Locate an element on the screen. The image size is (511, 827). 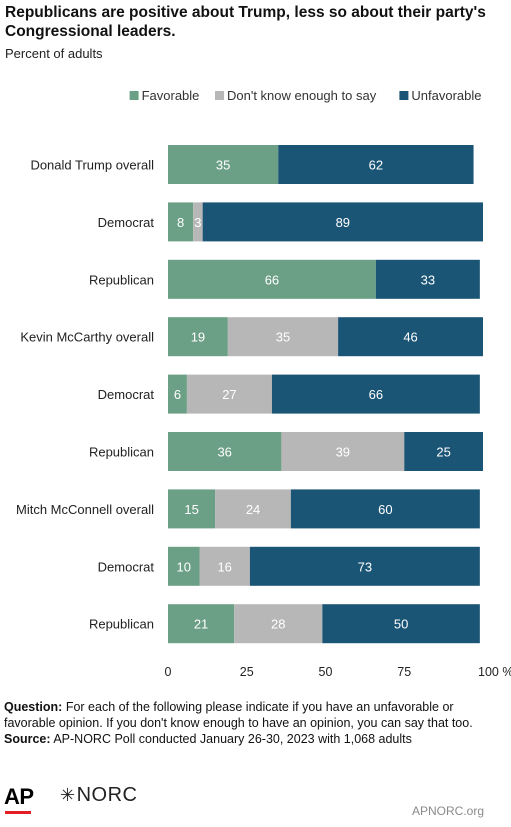
data-label-6-1: 24 is located at coordinates (253, 509).